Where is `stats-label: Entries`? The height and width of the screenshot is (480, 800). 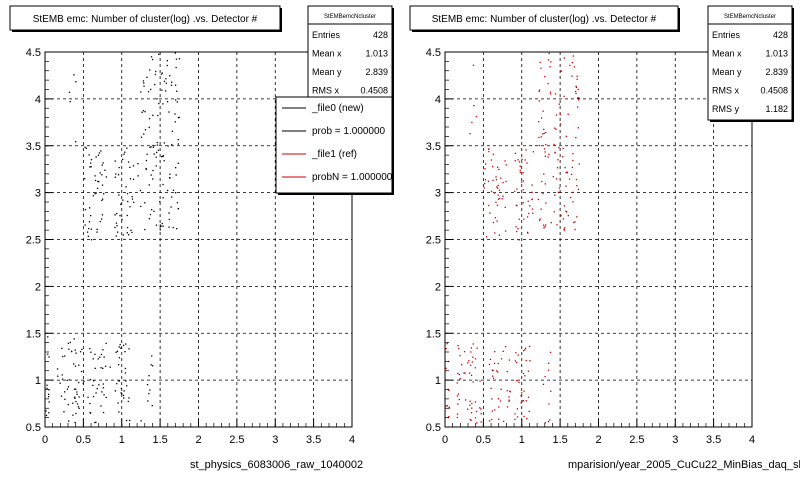
stats-label: Entries is located at coordinates (326, 35).